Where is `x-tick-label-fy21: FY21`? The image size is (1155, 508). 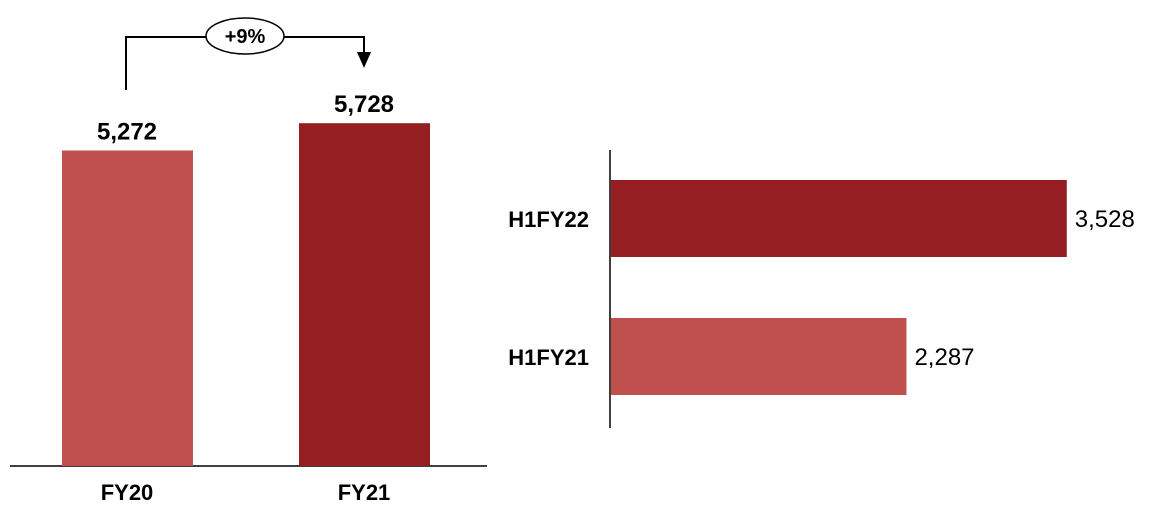 x-tick-label-fy21: FY21 is located at coordinates (364, 492).